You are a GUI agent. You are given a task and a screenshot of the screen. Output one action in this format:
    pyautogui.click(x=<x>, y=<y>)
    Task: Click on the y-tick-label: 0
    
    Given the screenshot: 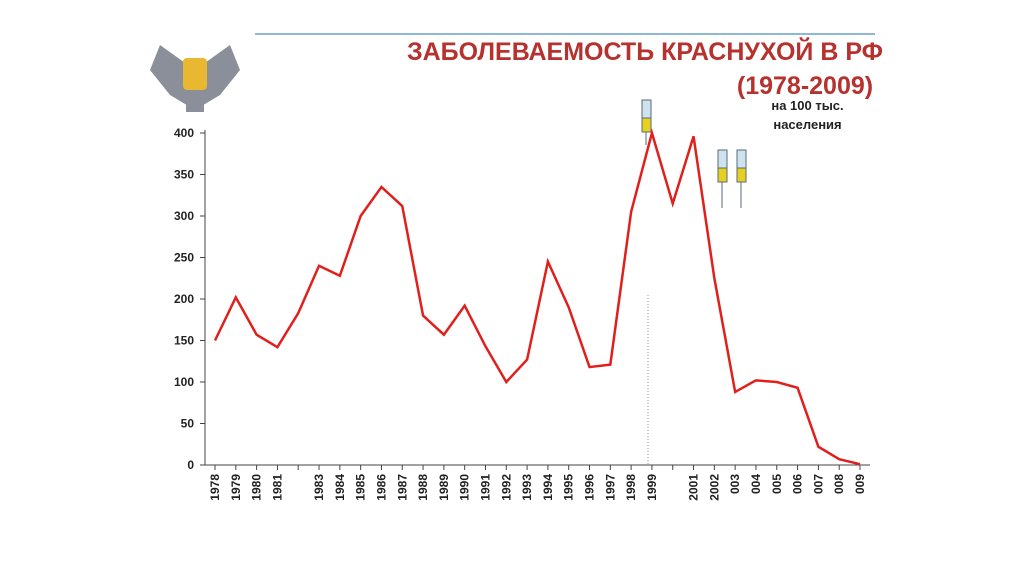 What is the action you would take?
    pyautogui.click(x=190, y=465)
    